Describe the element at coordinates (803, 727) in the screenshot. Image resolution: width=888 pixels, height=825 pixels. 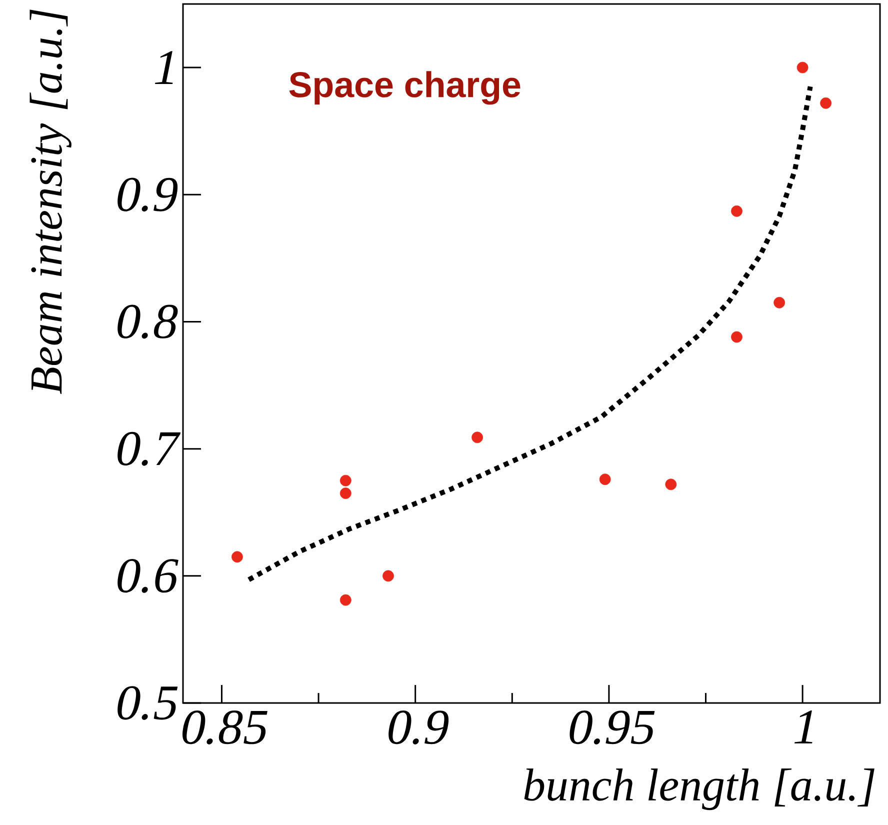
I see `x-tick-label: 1` at that location.